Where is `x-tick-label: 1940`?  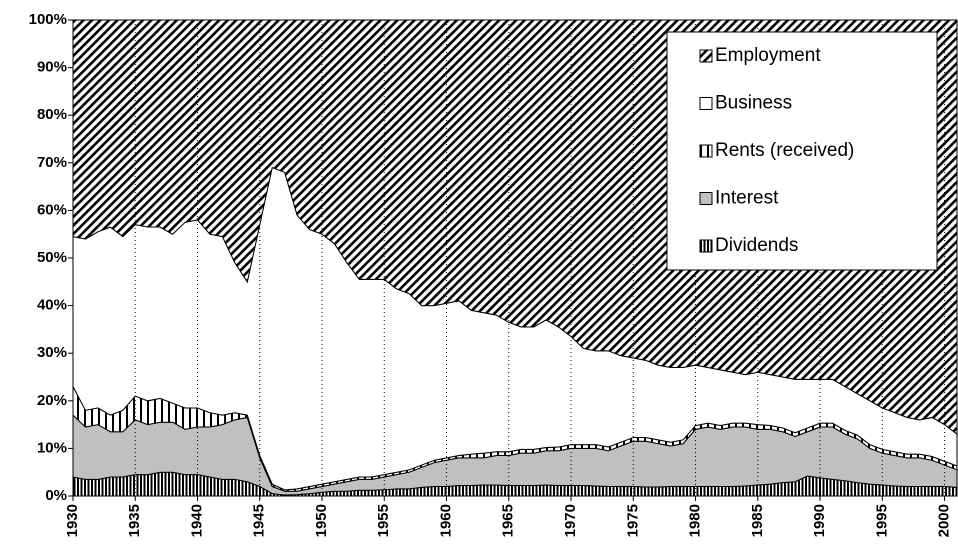
x-tick-label: 1940 is located at coordinates (196, 520).